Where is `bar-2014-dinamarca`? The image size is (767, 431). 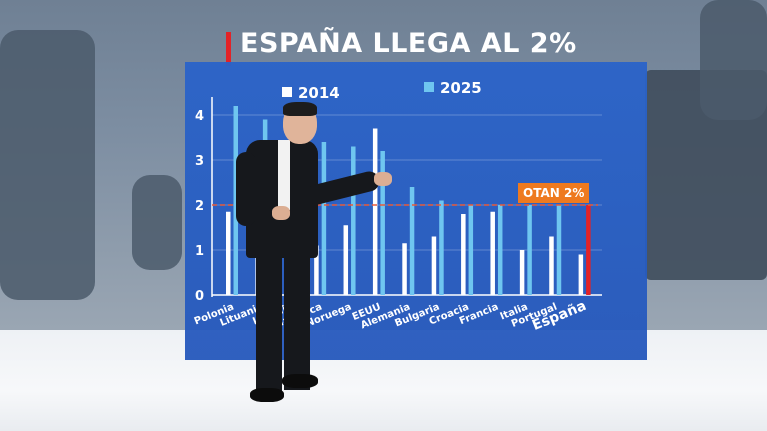
bar-2014-dinamarca is located at coordinates (316, 270).